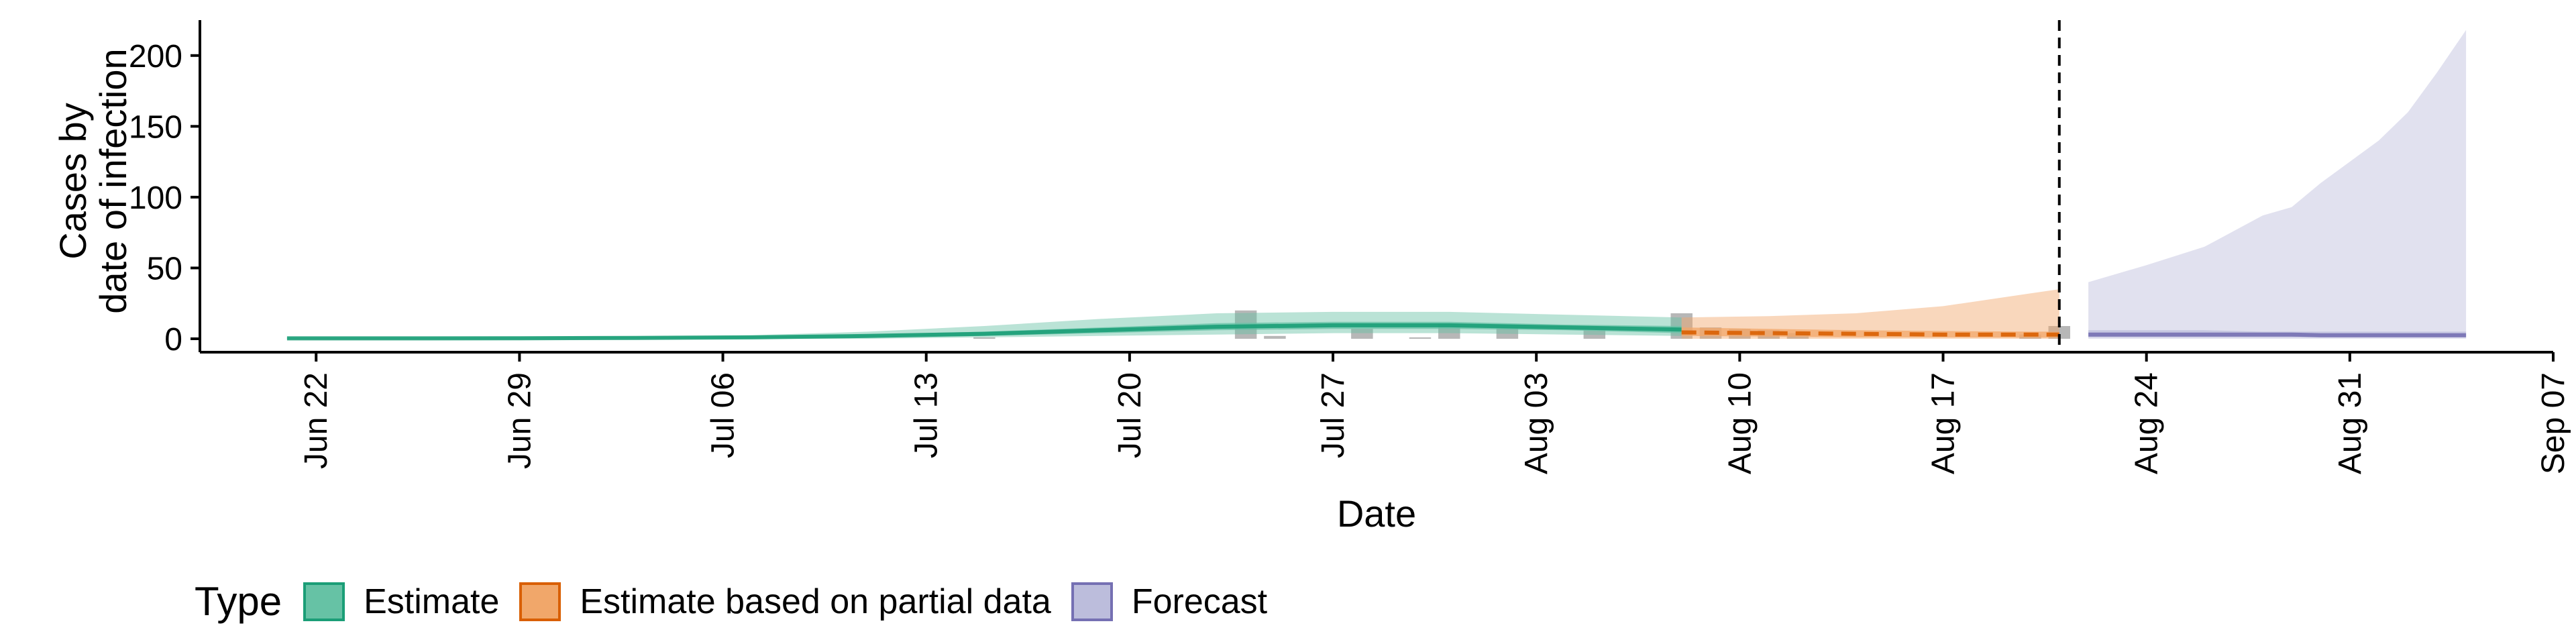 This screenshot has width=2576, height=644. I want to click on y-tick-label: 50, so click(164, 268).